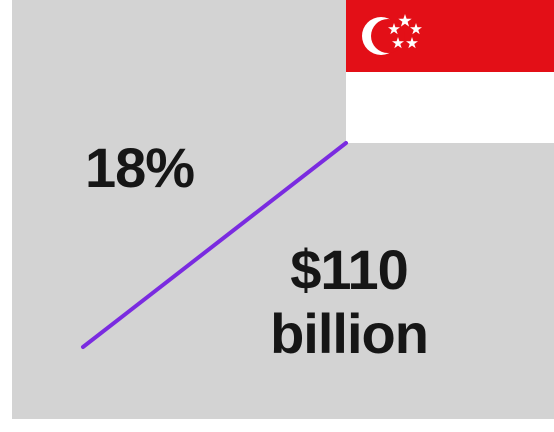  What do you see at coordinates (388, 36) in the screenshot?
I see `flag-crescent-inner` at bounding box center [388, 36].